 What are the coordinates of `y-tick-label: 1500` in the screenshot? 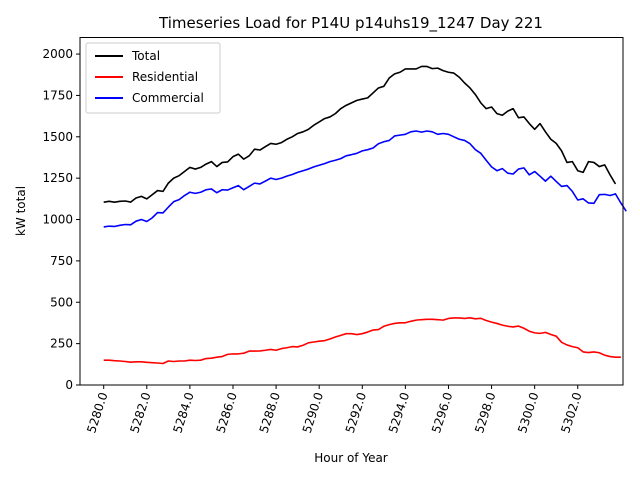 It's located at (57, 137).